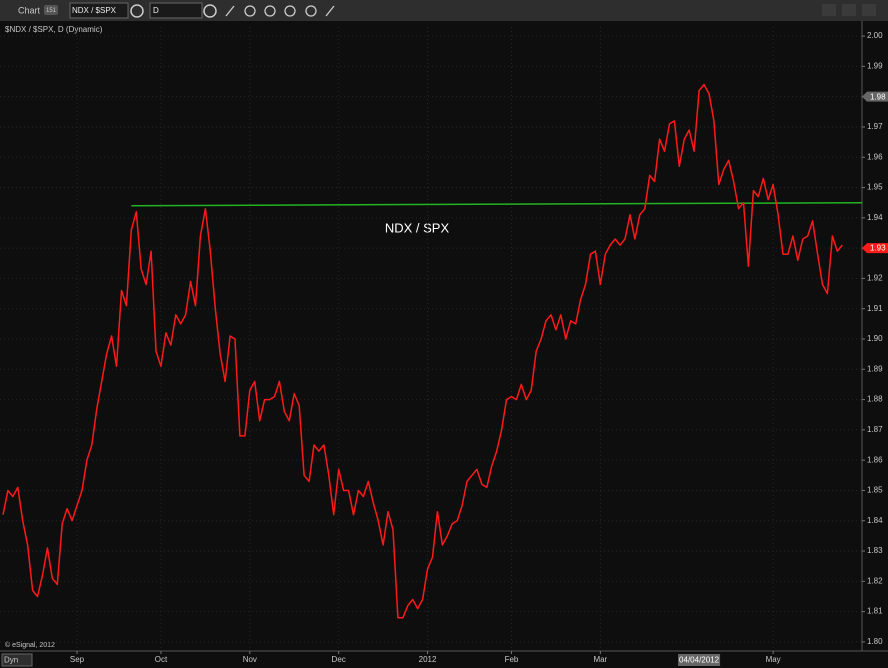  I want to click on y-tick-label: 1.81, so click(875, 611).